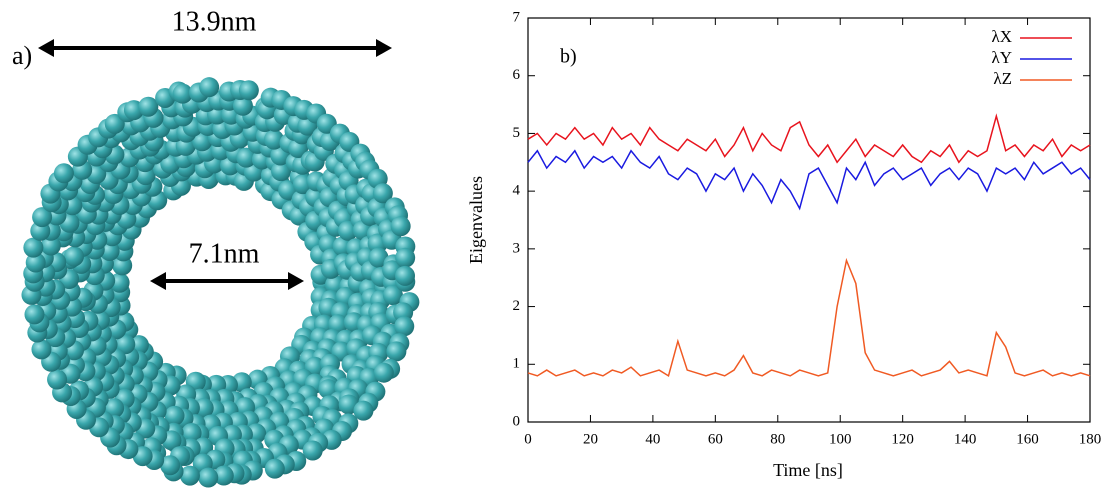 This screenshot has height=492, width=1109. I want to click on y-tick-label: 5, so click(517, 133).